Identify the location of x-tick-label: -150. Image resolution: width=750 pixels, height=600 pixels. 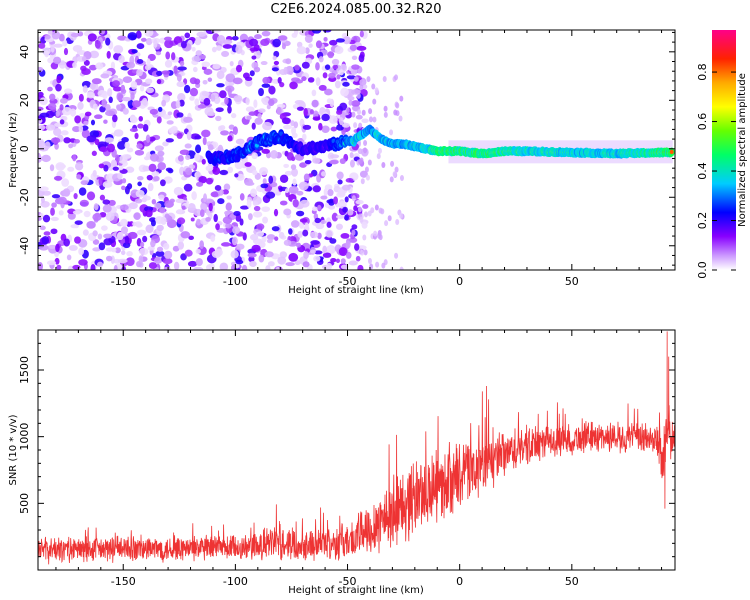
(123, 581).